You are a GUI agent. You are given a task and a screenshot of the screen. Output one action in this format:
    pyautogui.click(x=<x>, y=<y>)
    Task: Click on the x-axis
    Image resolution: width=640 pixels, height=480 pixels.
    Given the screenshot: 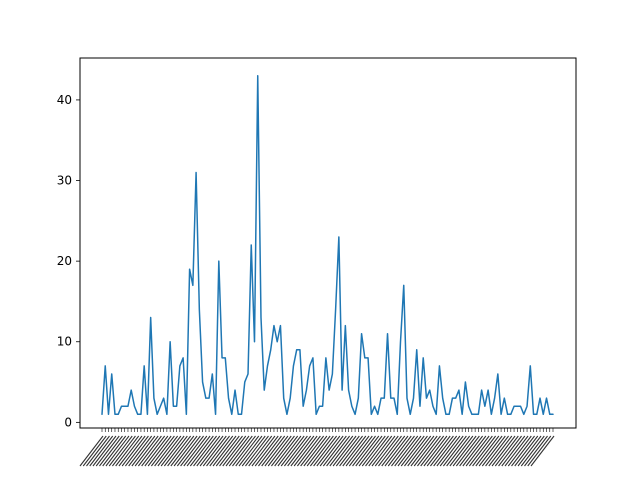 What is the action you would take?
    pyautogui.click(x=317, y=447)
    